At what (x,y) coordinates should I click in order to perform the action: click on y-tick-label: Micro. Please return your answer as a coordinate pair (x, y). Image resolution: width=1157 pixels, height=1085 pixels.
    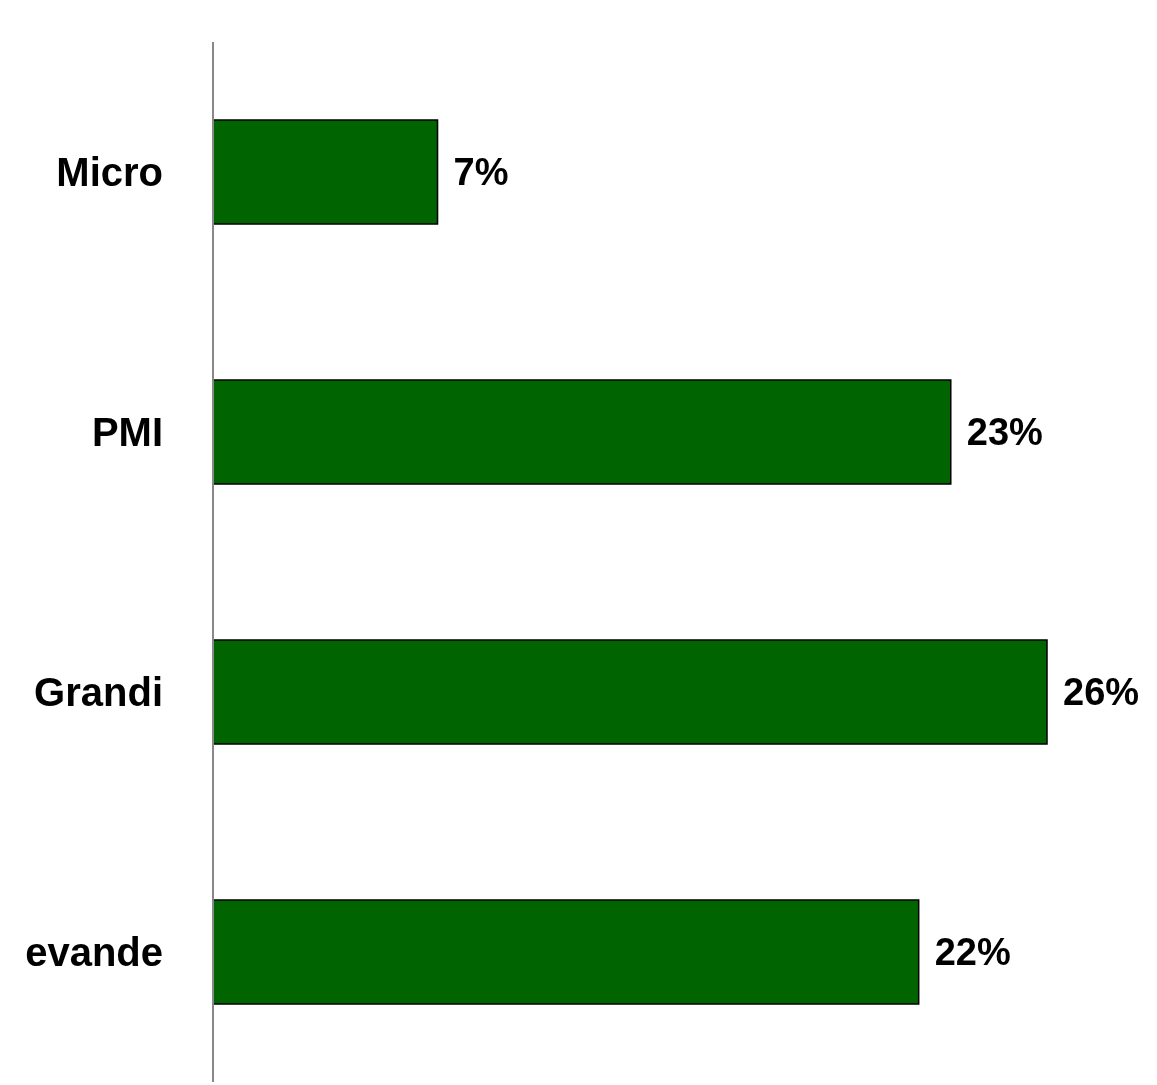
    Looking at the image, I should click on (109, 172).